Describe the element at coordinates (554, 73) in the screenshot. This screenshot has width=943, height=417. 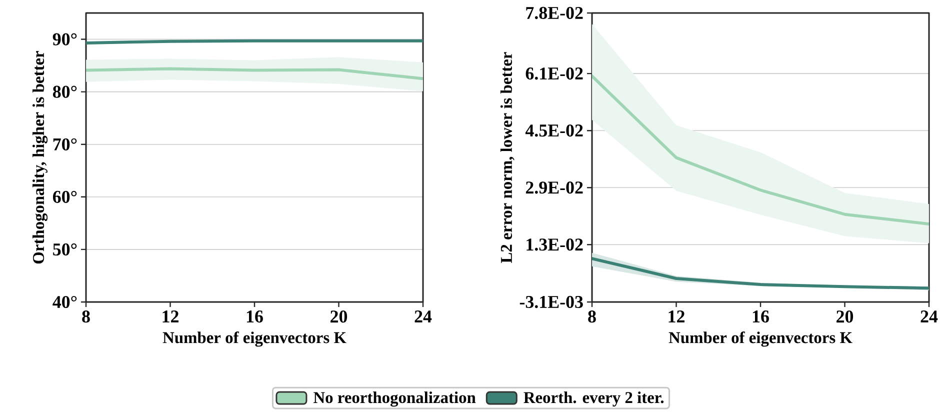
I see `y-tick-label: 6.1E-02` at that location.